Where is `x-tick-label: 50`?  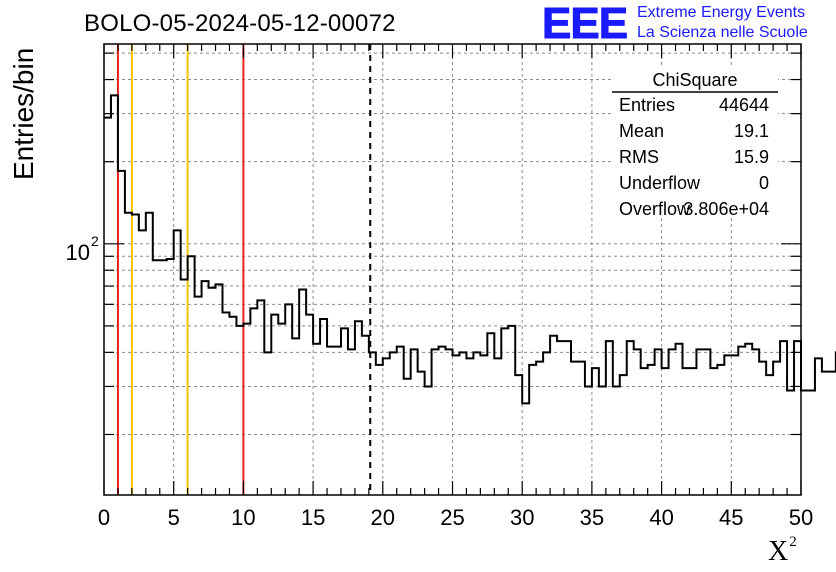 x-tick-label: 50 is located at coordinates (801, 517).